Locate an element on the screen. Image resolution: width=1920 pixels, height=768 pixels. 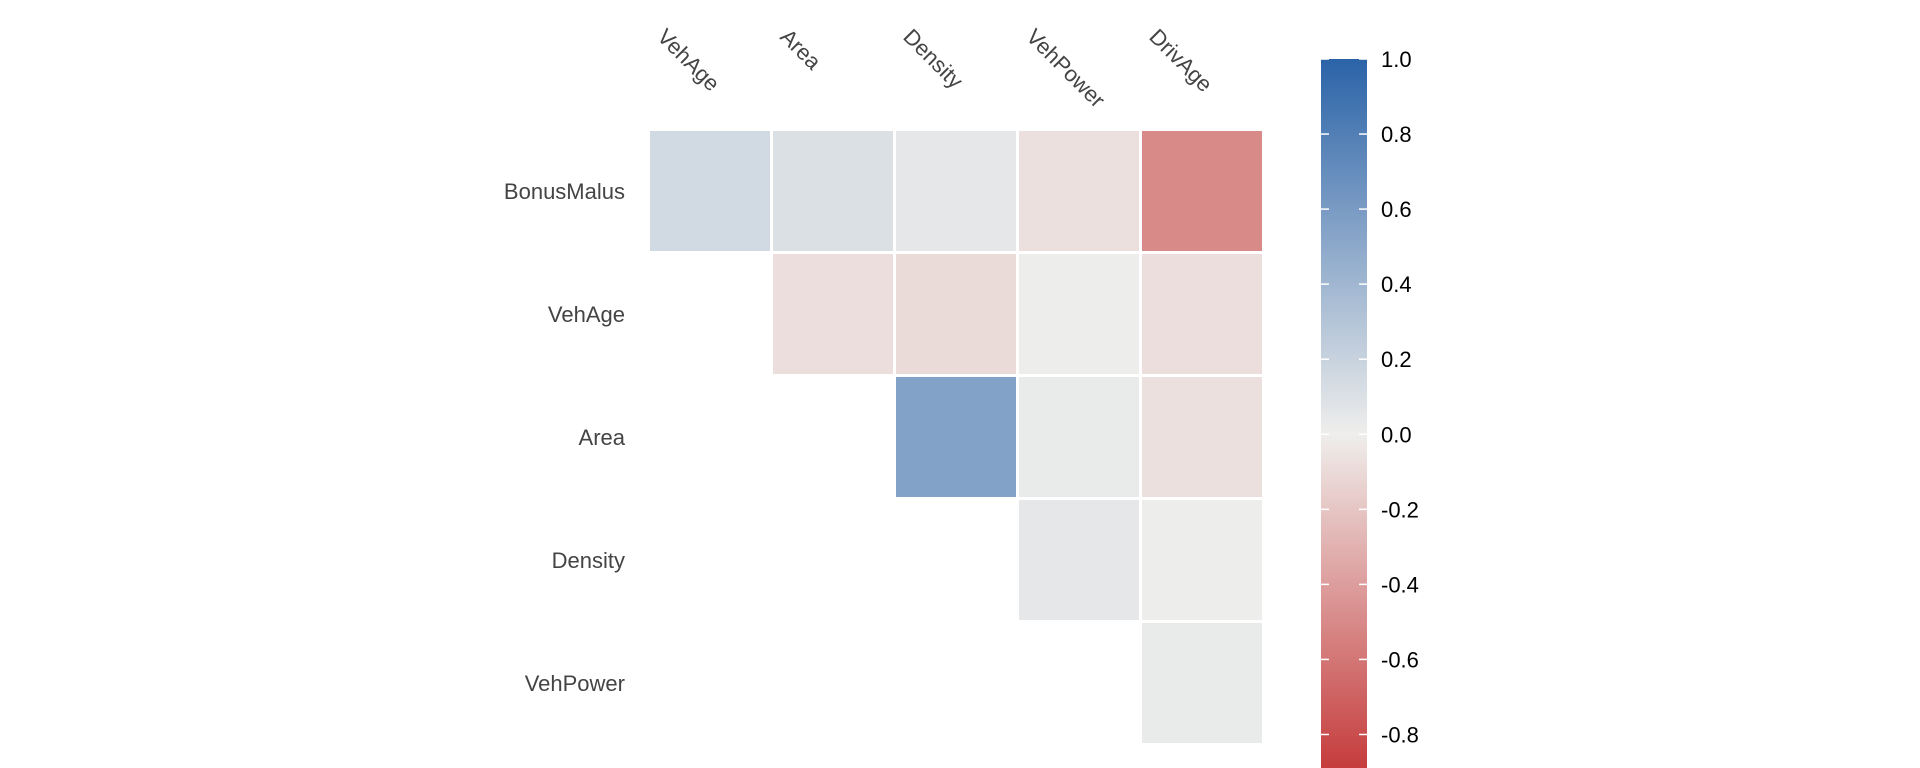
y-axis-labels: BonusMalus VehAge Area Density VehPower is located at coordinates (565, 437).